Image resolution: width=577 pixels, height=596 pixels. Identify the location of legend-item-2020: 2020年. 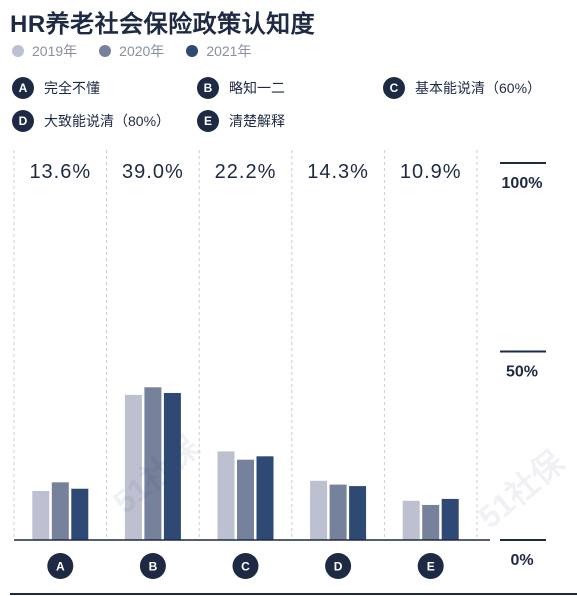
(131, 51).